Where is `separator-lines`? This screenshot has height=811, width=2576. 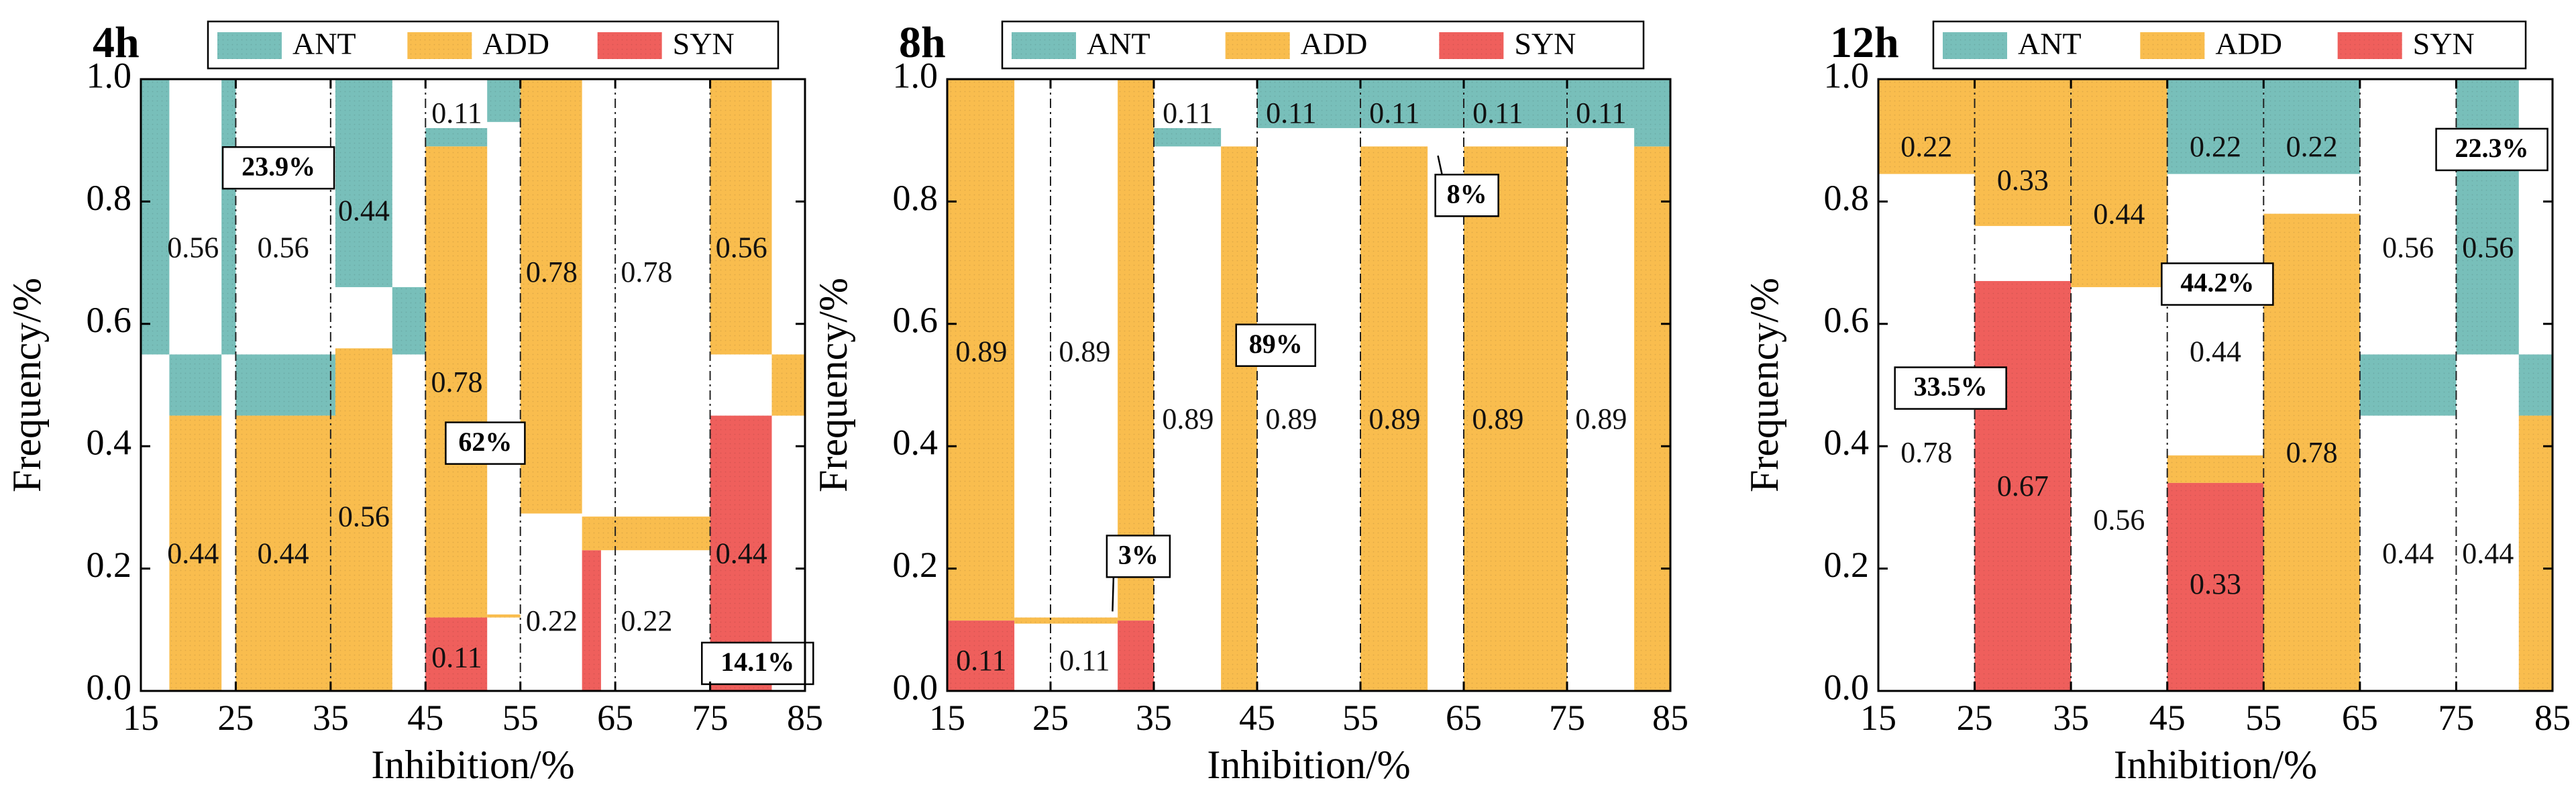
separator-lines is located at coordinates (473, 385).